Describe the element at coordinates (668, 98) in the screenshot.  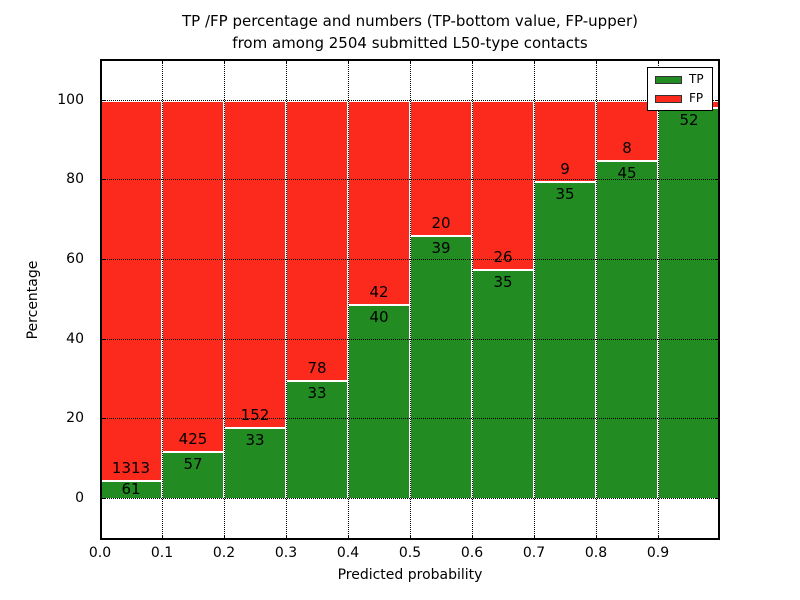
I see `fp-color-swatch` at that location.